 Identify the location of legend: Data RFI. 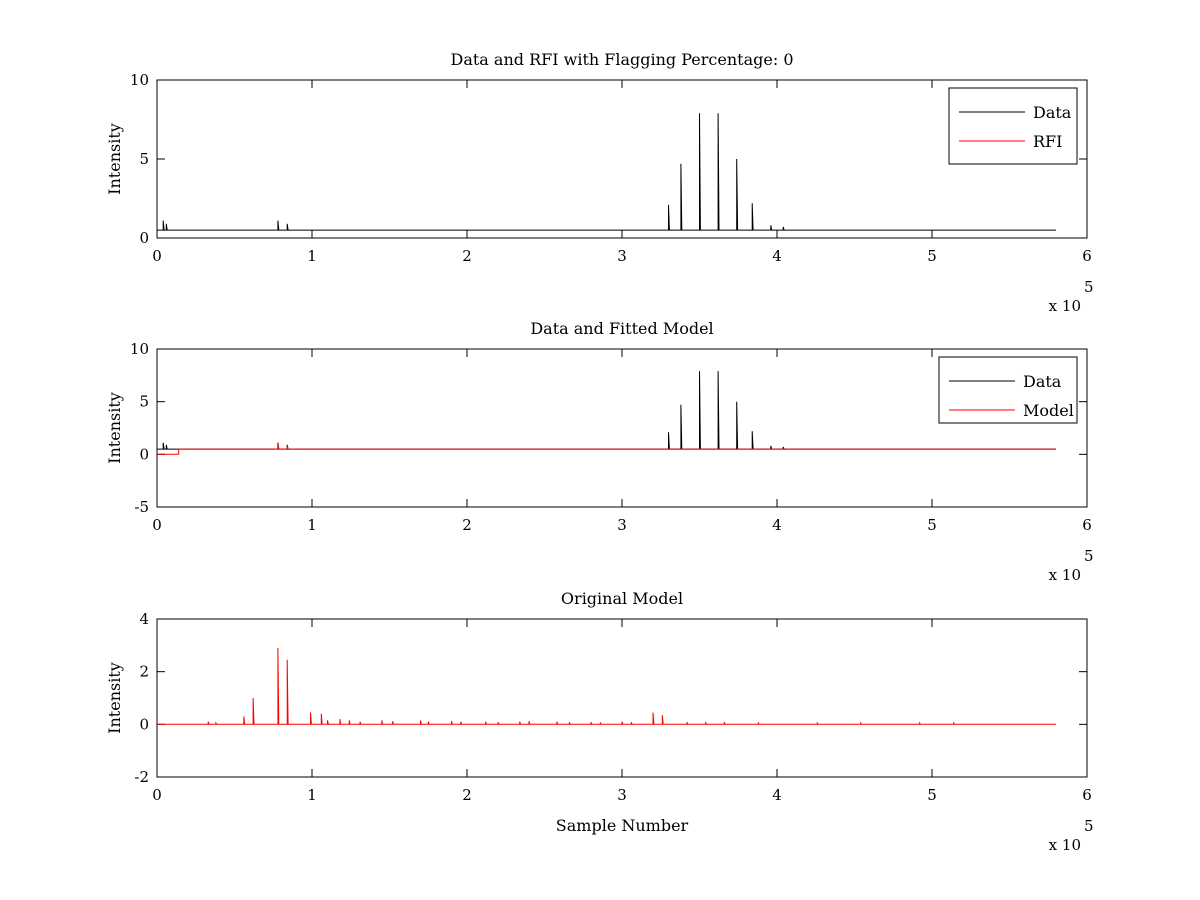
(1013, 126).